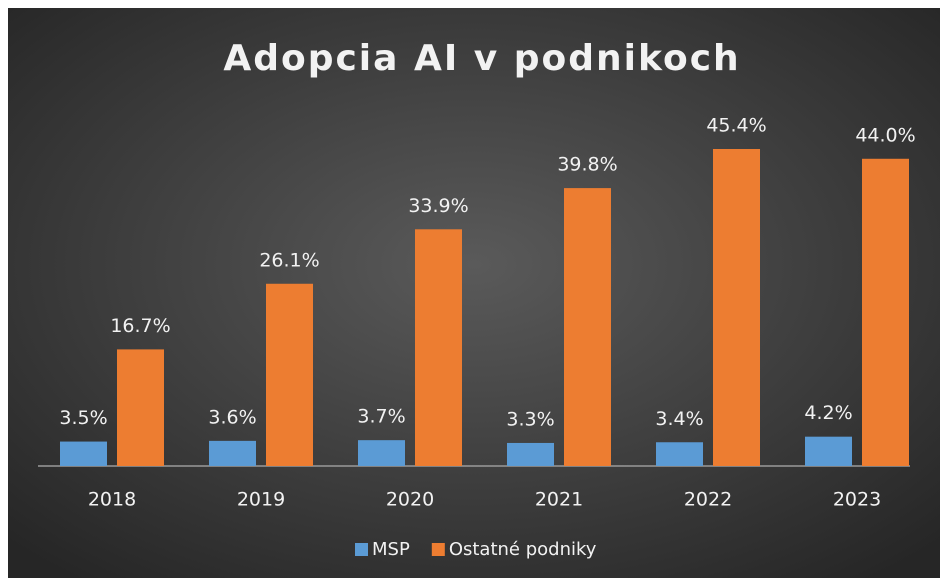 Image resolution: width=949 pixels, height=585 pixels. What do you see at coordinates (523, 549) in the screenshot?
I see `legend-label: Ostatné podniky` at bounding box center [523, 549].